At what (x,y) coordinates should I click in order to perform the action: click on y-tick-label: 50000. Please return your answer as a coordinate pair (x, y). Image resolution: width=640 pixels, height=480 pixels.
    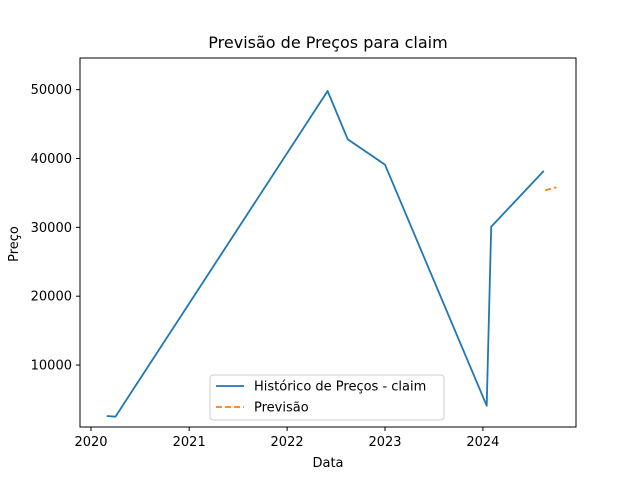
    Looking at the image, I should click on (51, 90).